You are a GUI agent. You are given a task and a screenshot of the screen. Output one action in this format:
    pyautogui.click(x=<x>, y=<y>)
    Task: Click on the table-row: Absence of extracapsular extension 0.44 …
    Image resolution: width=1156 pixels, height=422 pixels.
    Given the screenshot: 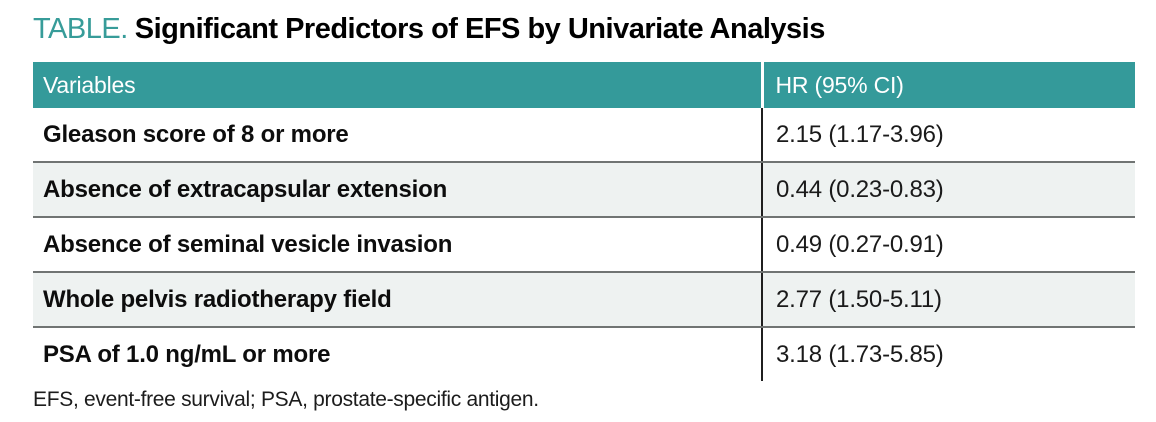 What is the action you would take?
    pyautogui.click(x=584, y=190)
    